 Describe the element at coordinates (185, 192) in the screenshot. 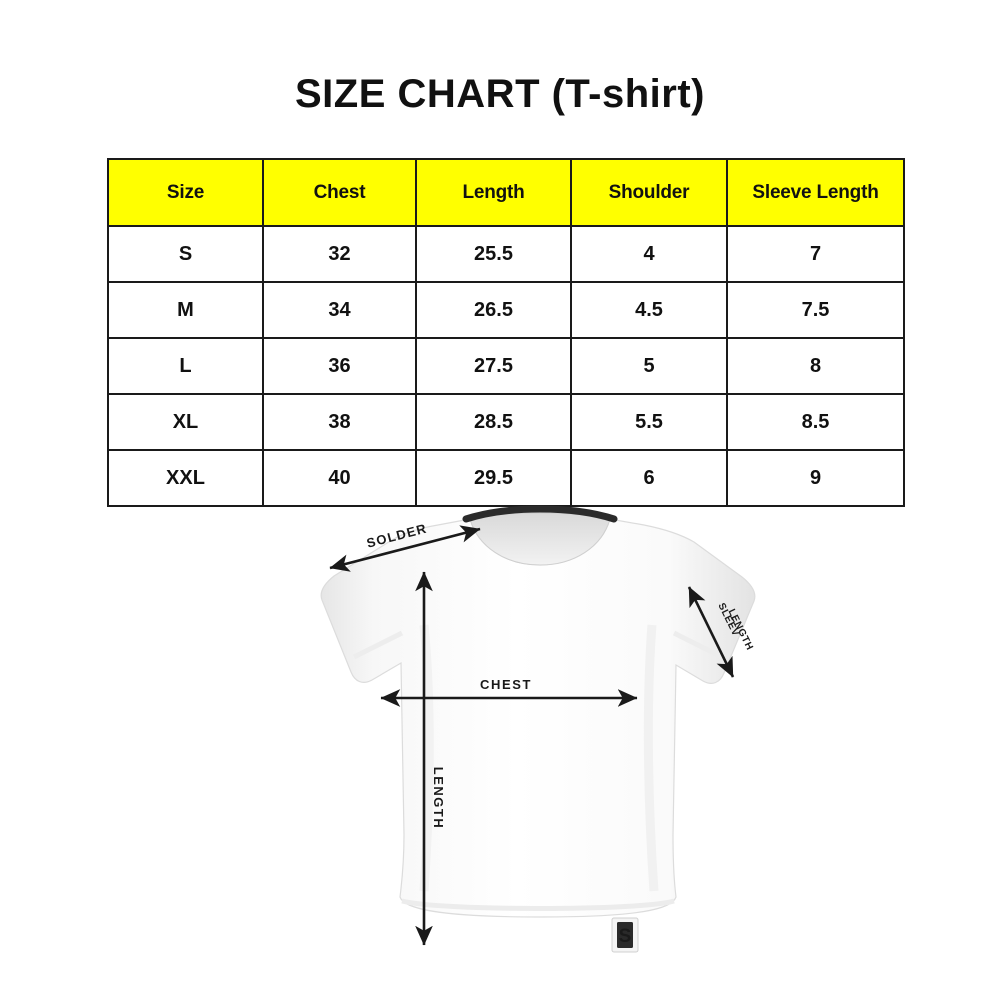

I see `column-header-size: Size` at that location.